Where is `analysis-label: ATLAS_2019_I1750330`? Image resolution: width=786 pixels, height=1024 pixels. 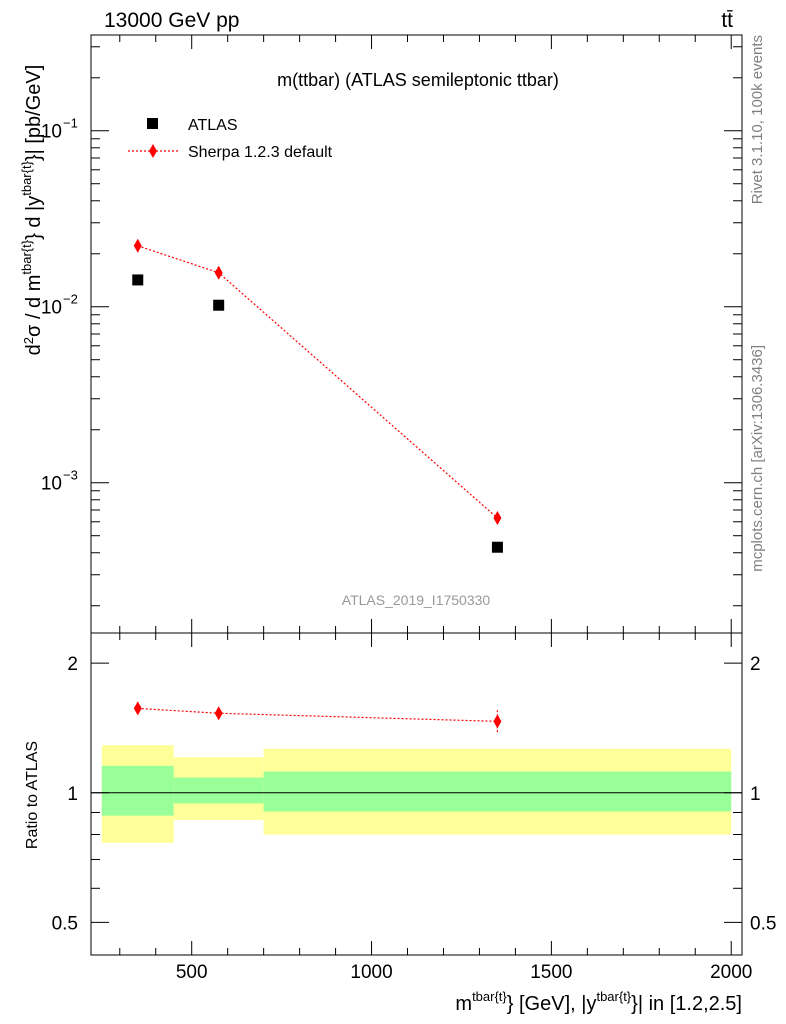 analysis-label: ATLAS_2019_I1750330 is located at coordinates (416, 600).